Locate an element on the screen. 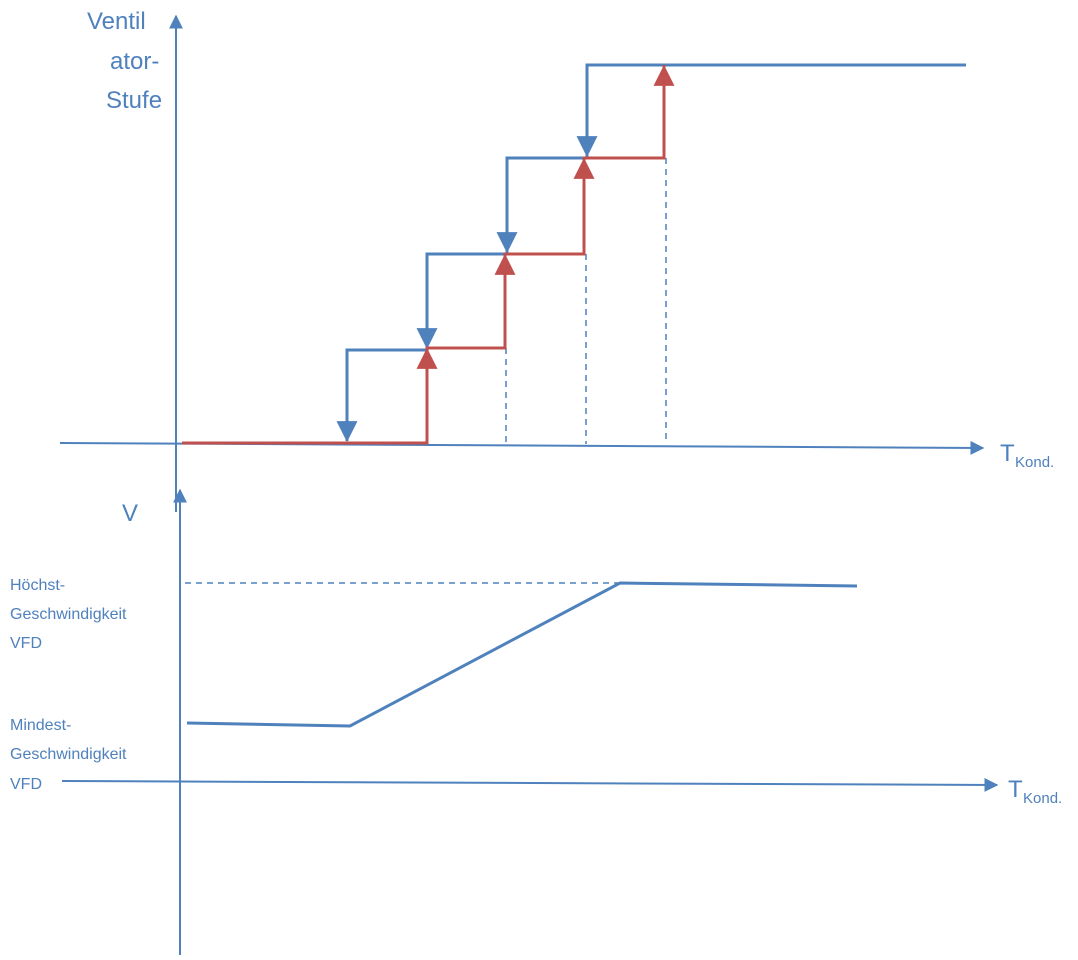 The width and height of the screenshot is (1078, 960). max-speed-label-line-1: Höchst- is located at coordinates (37, 585).